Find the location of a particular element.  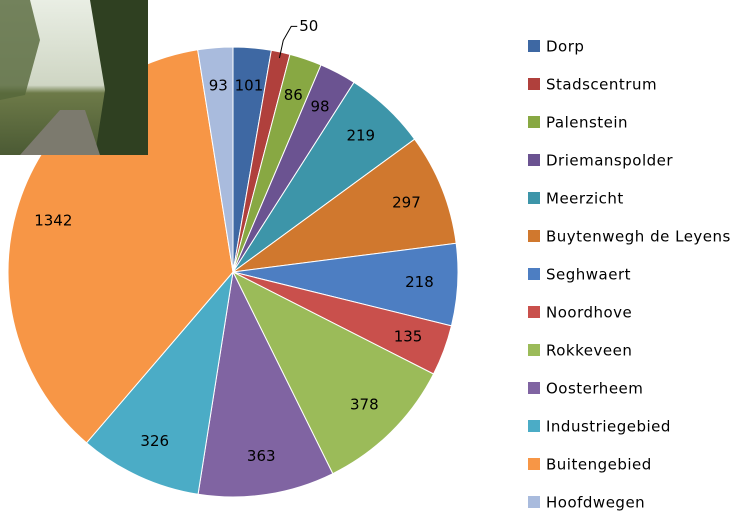

leader-line is located at coordinates (288, 42).